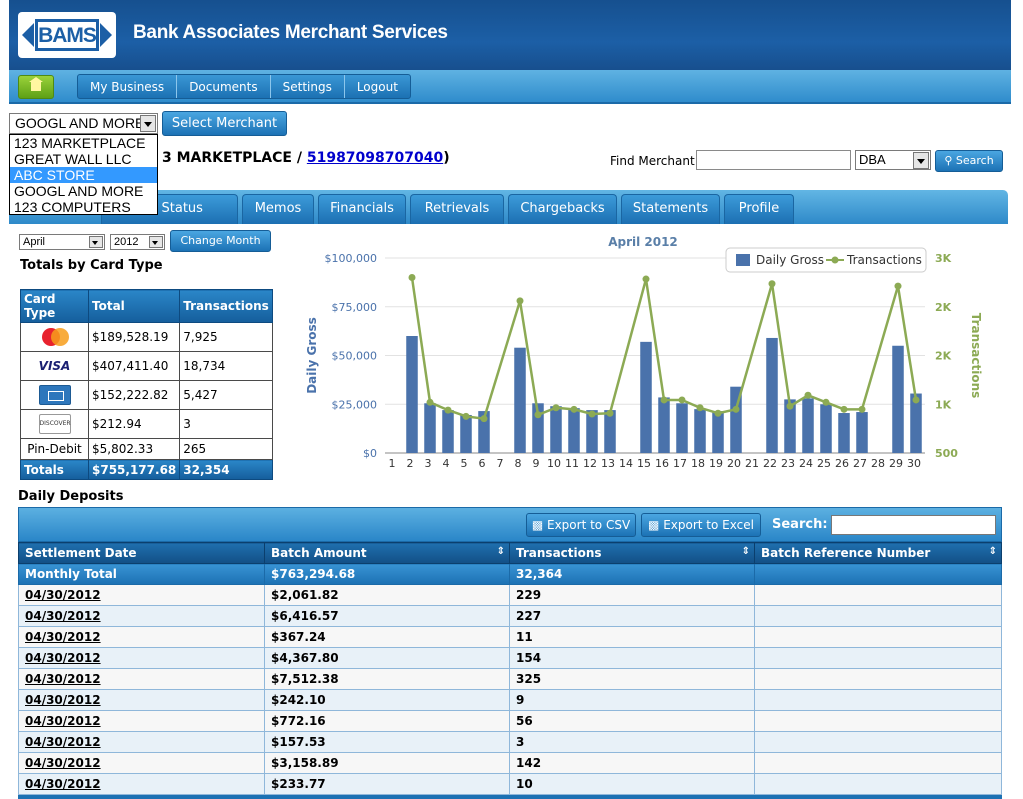 This screenshot has height=799, width=1023. Describe the element at coordinates (224, 86) in the screenshot. I see `nav-documents: Documents` at that location.